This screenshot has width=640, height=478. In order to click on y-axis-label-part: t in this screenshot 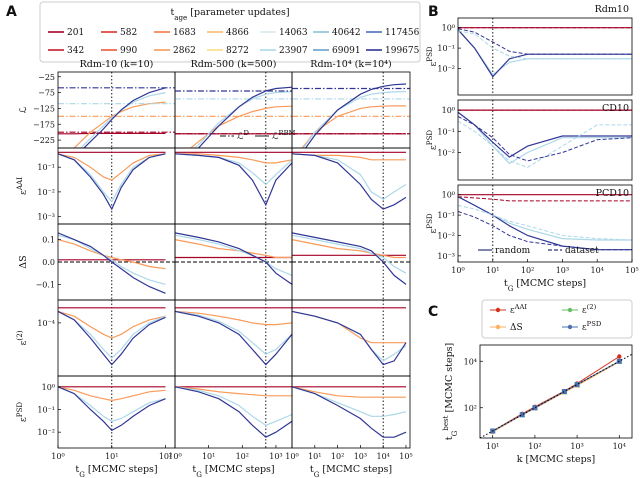, I will do `click(449, 438)`.